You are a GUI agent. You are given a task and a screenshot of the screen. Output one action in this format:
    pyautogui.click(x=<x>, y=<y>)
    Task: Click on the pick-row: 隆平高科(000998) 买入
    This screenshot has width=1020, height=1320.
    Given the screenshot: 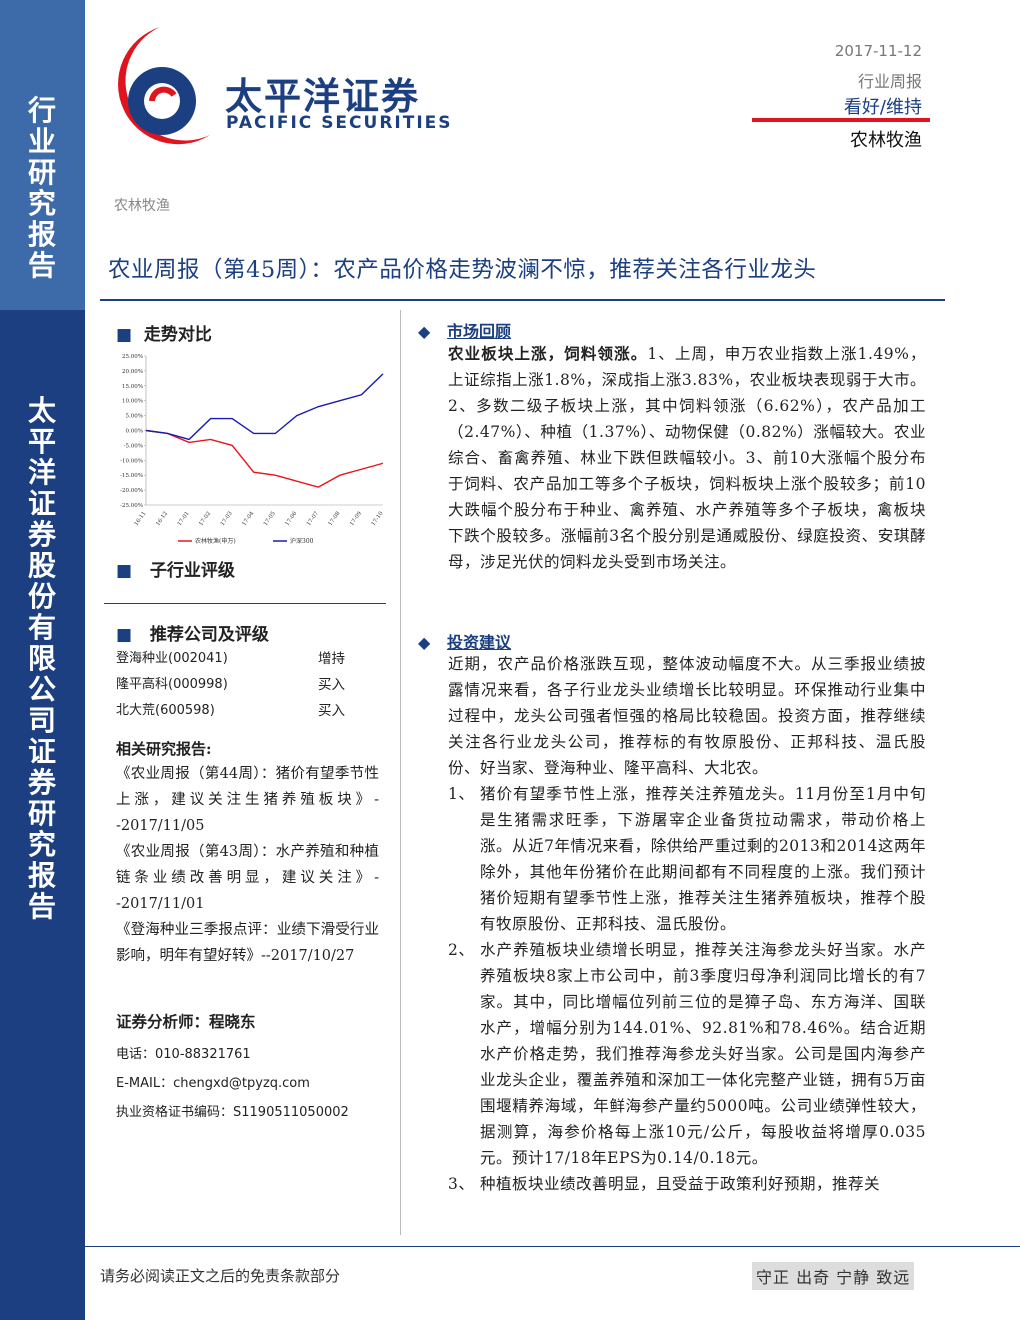 What is the action you would take?
    pyautogui.click(x=251, y=685)
    